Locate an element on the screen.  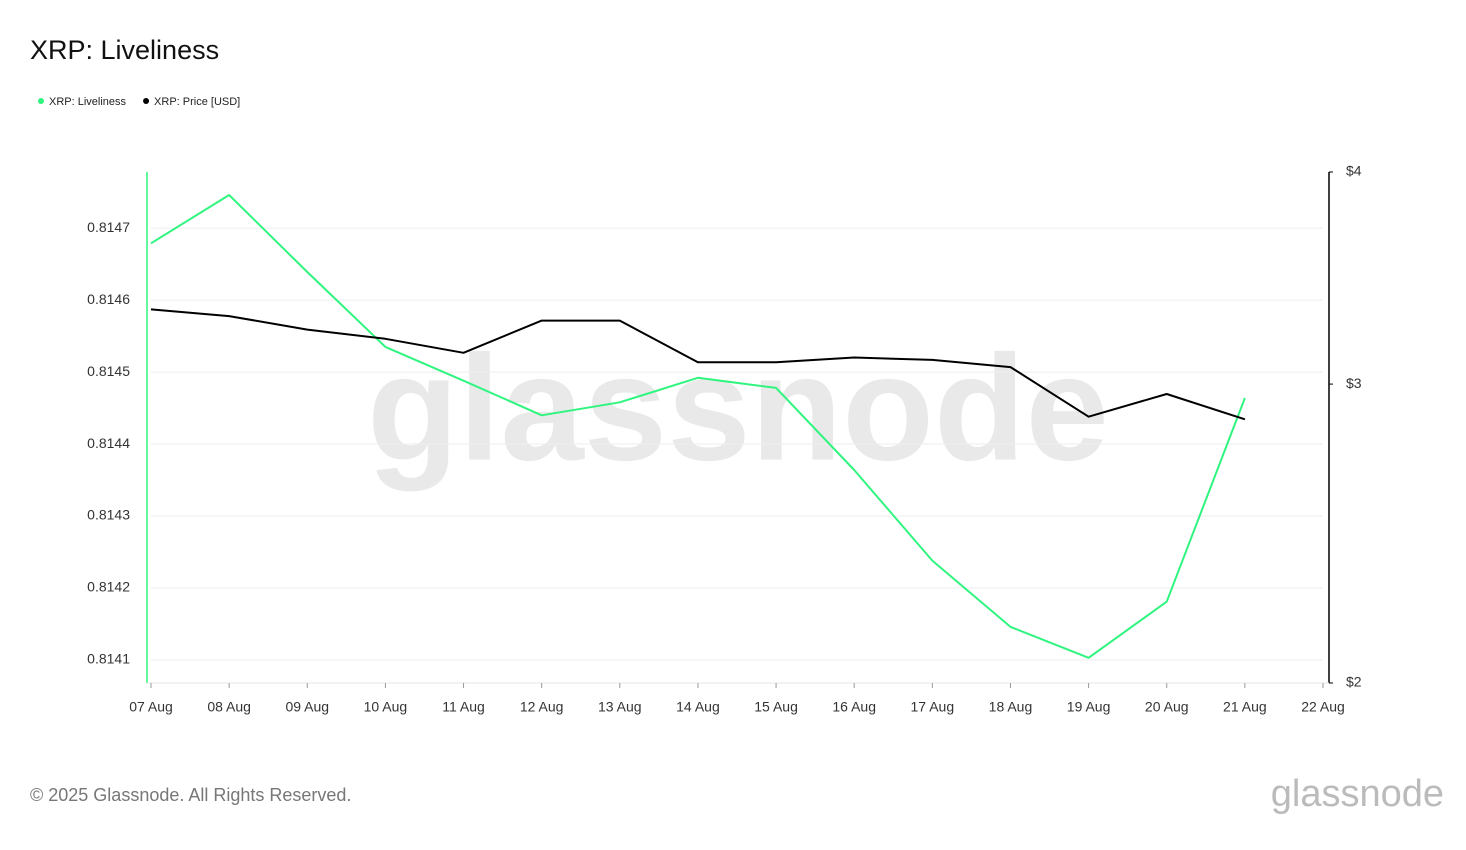
y2-tick-label: $3 is located at coordinates (1354, 383).